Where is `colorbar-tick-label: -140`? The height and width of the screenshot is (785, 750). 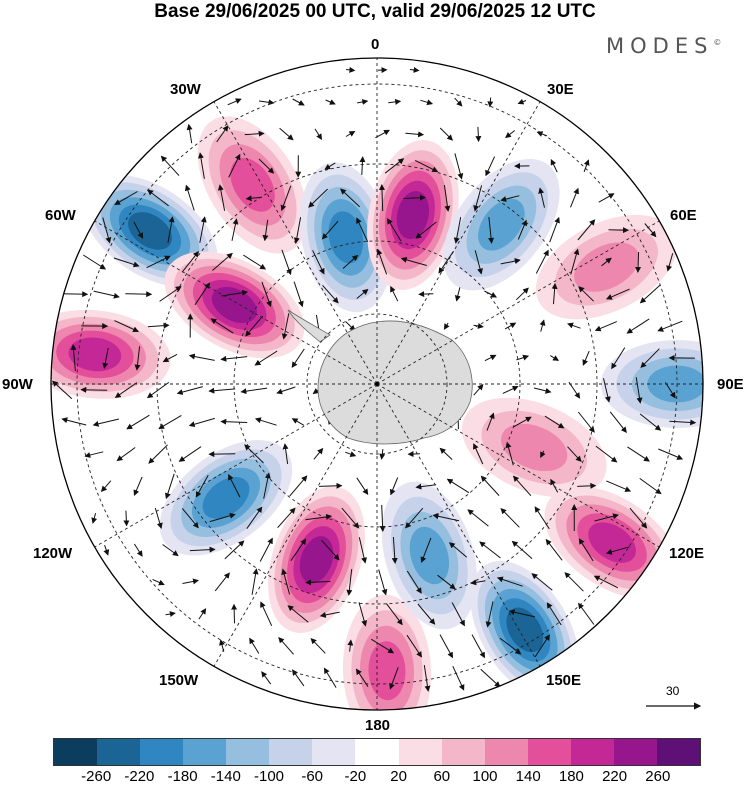 colorbar-tick-label: -140 is located at coordinates (226, 776).